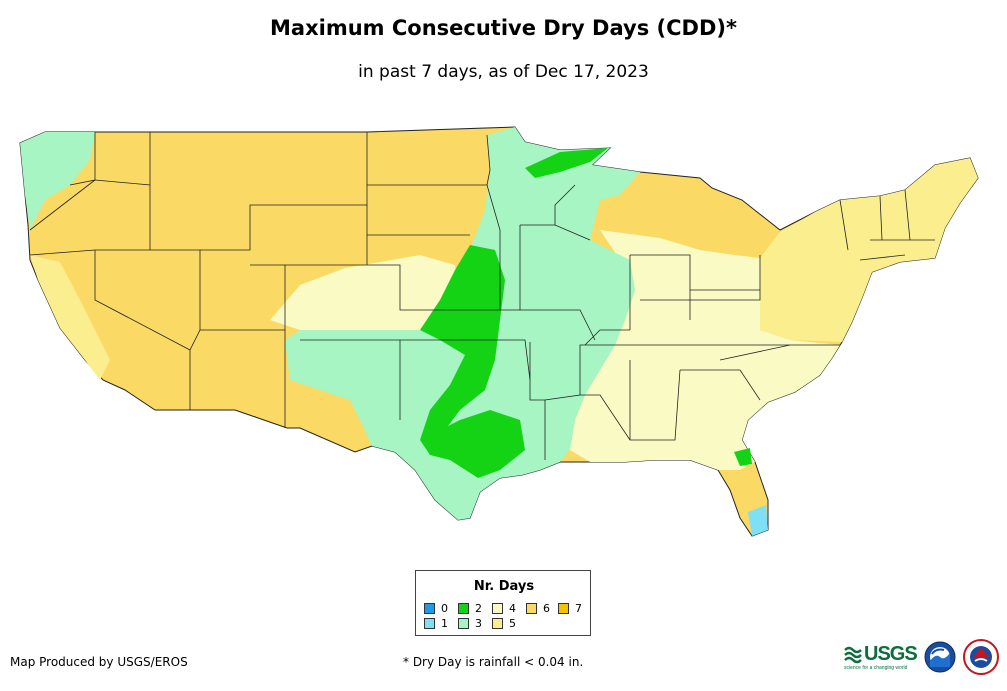  What do you see at coordinates (478, 623) in the screenshot?
I see `legend-label-3: 3` at bounding box center [478, 623].